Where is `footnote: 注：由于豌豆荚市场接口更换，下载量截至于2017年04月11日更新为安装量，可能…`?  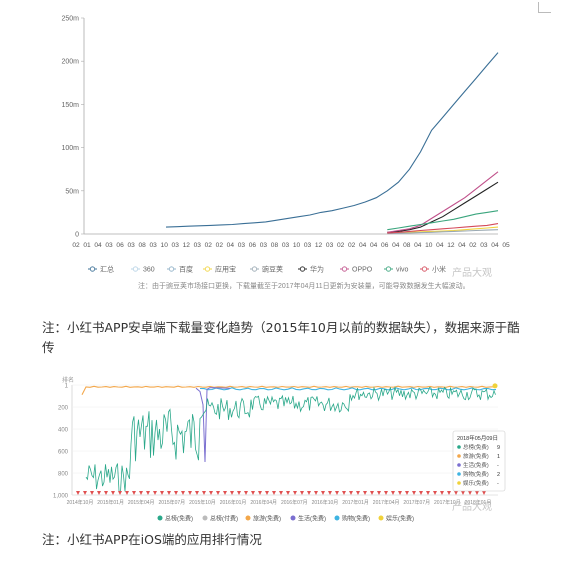
footnote: 注：由于豌豆荚市场接口更换，下载量截至于2017年04月11日更新为安装量，可能… is located at coordinates (304, 285).